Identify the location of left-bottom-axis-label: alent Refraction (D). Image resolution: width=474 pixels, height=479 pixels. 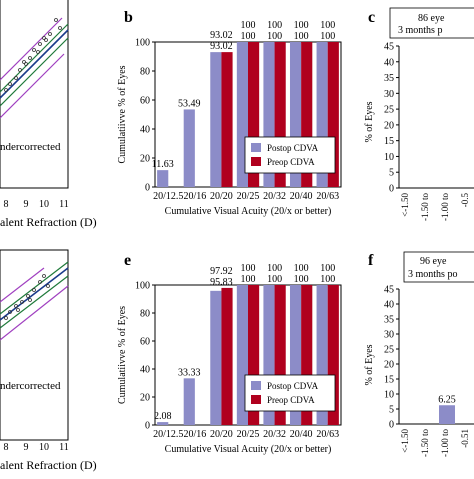
(48, 465).